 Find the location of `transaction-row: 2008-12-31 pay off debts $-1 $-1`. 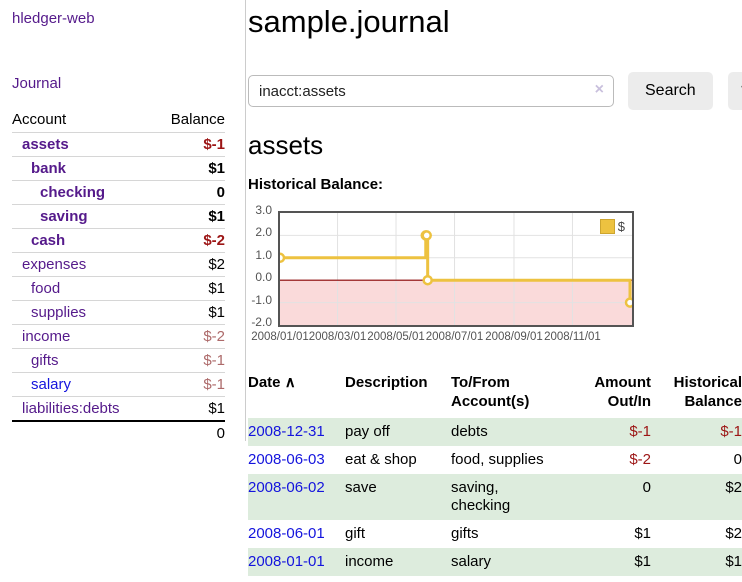

transaction-row: 2008-12-31 pay off debts $-1 $-1 is located at coordinates (495, 432).